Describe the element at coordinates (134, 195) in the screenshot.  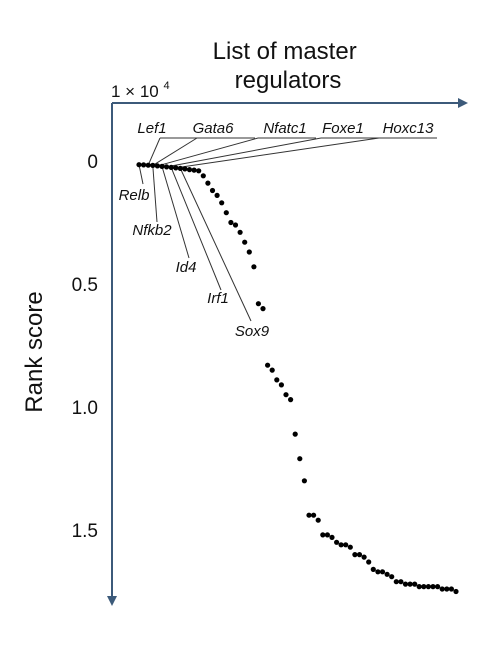
I see `gene-label: Relb` at that location.